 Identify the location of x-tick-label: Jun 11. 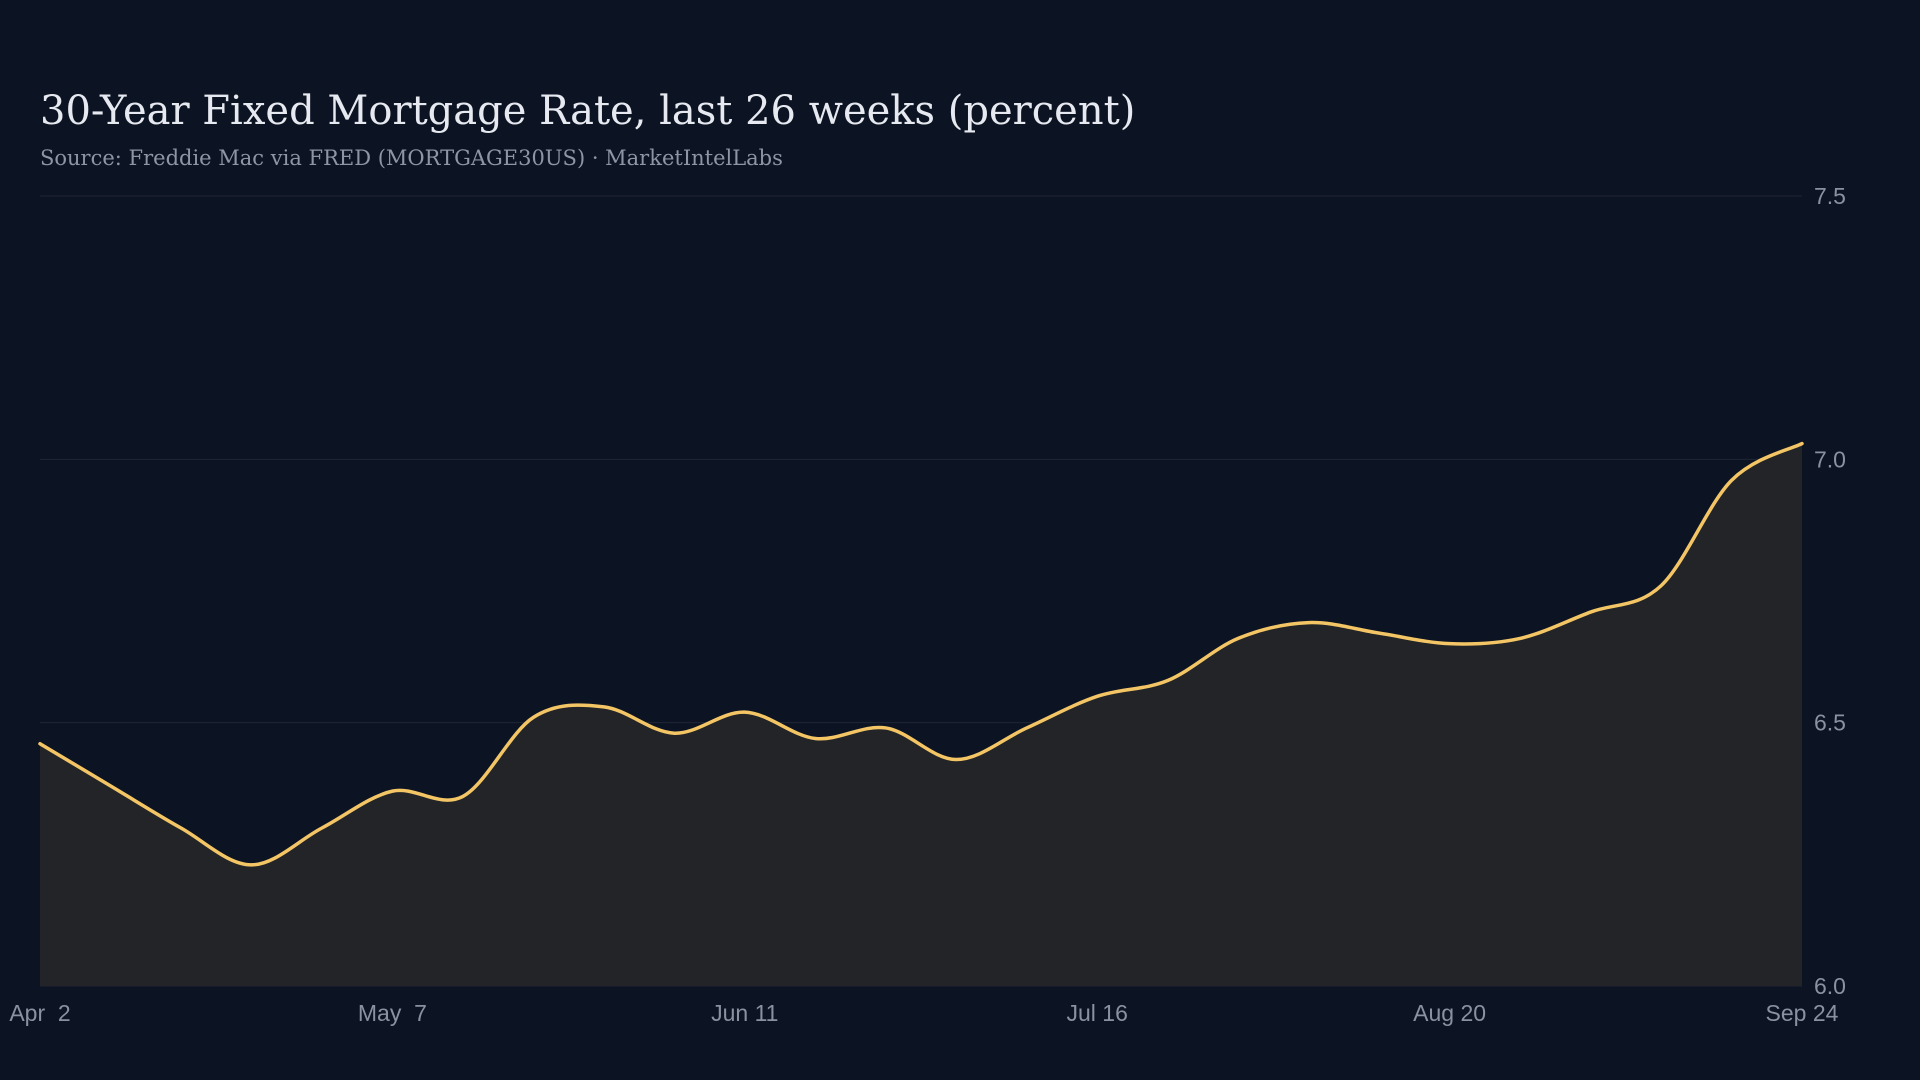
(744, 1013).